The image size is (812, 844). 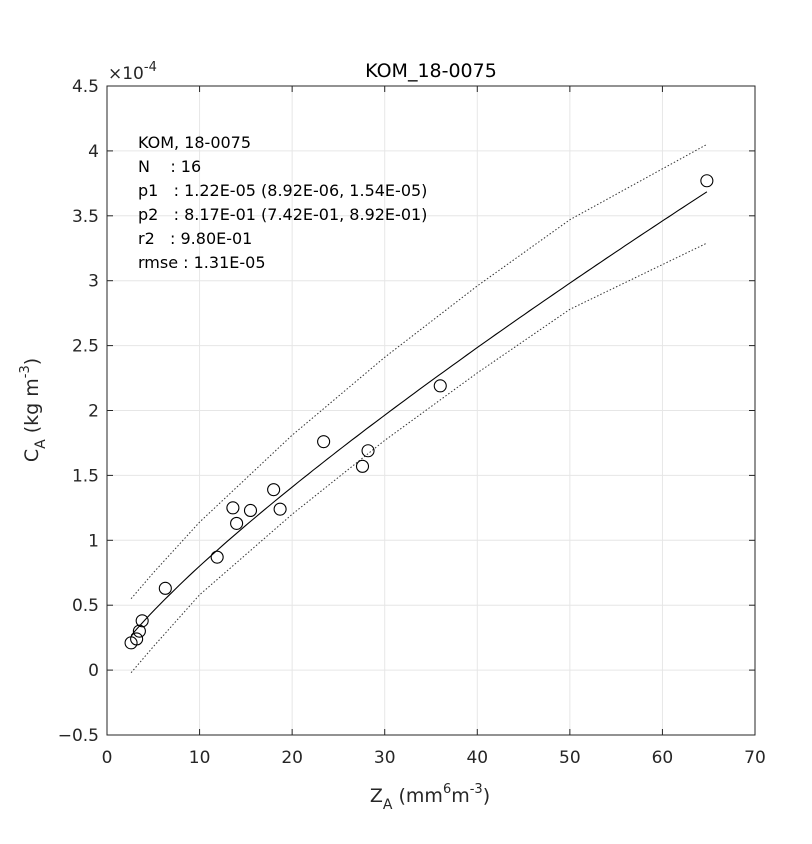 I want to click on y-tick-label: 3, so click(x=93, y=282).